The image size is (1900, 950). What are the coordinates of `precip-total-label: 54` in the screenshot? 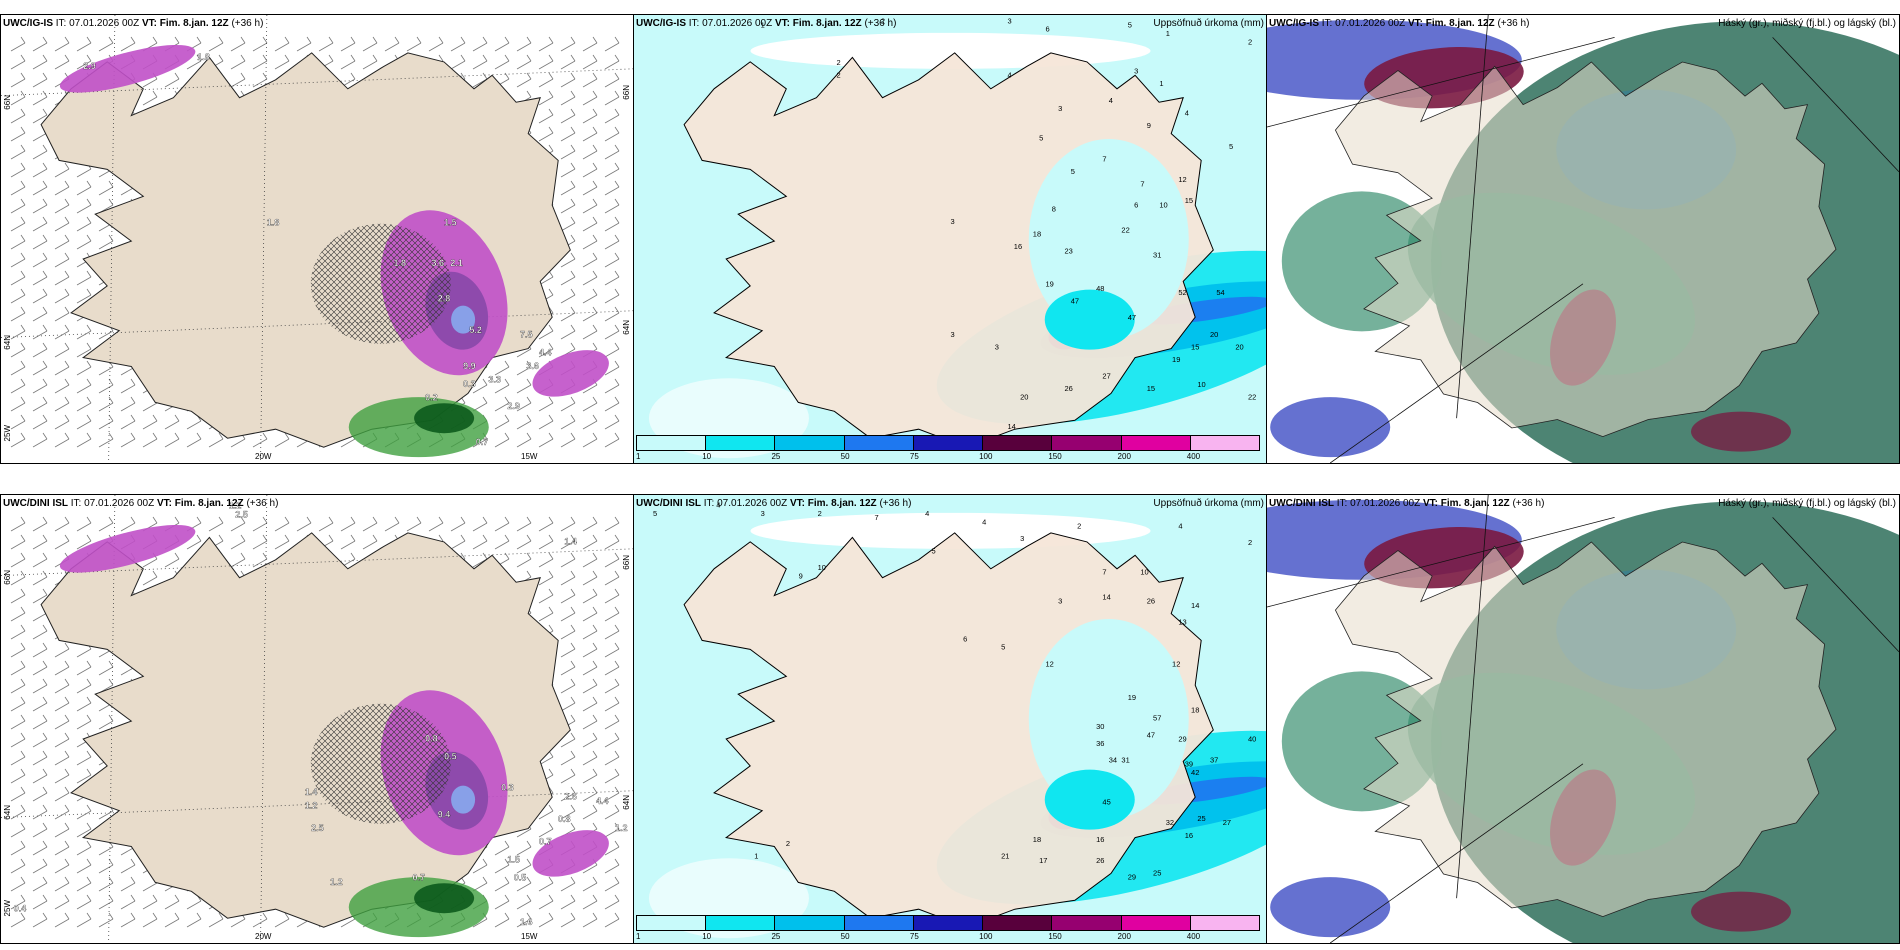 It's located at (1220, 292).